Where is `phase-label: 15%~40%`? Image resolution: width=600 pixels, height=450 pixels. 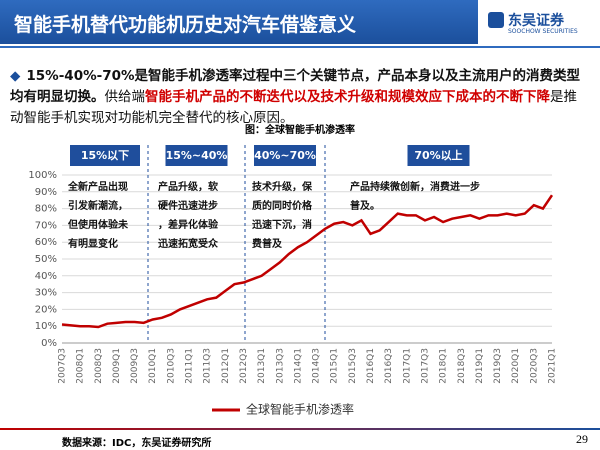
phase-label: 15%~40% is located at coordinates (197, 155).